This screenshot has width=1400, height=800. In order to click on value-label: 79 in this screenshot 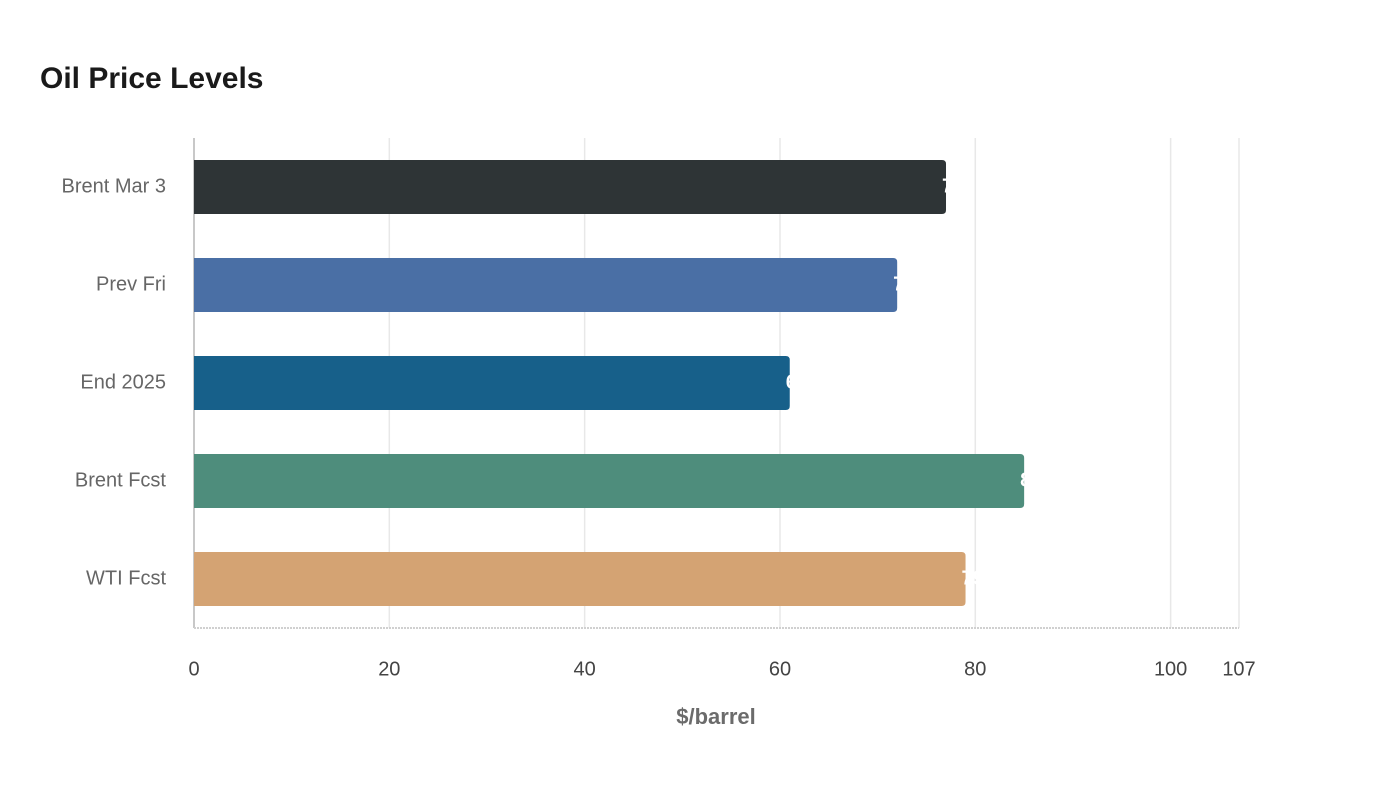, I will do `click(973, 578)`.